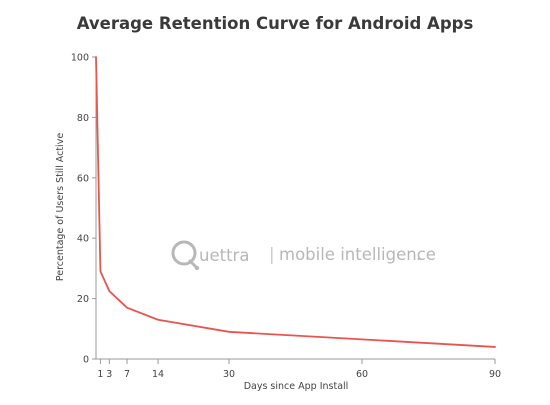 Image resolution: width=550 pixels, height=405 pixels. Describe the element at coordinates (83, 239) in the screenshot. I see `y-tick-label: 40` at that location.